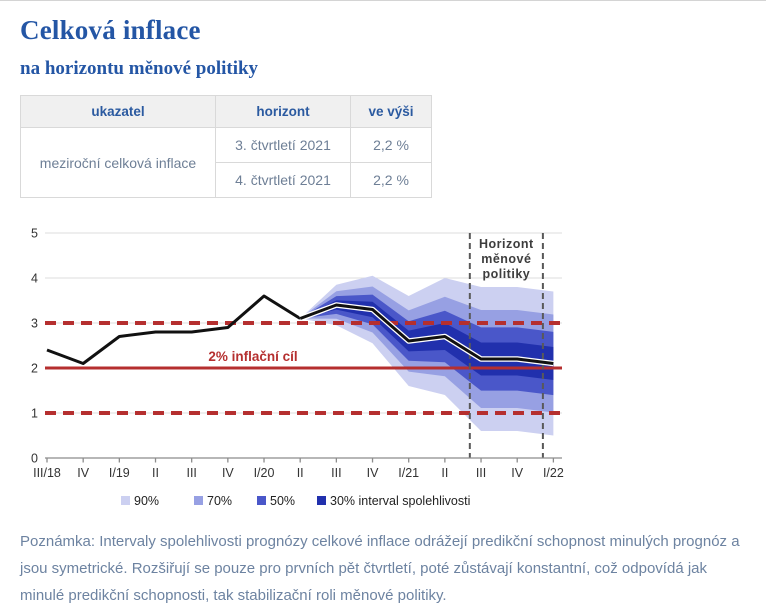 The image size is (766, 609). Describe the element at coordinates (118, 111) in the screenshot. I see `column-header-indicator: ukazatel` at that location.